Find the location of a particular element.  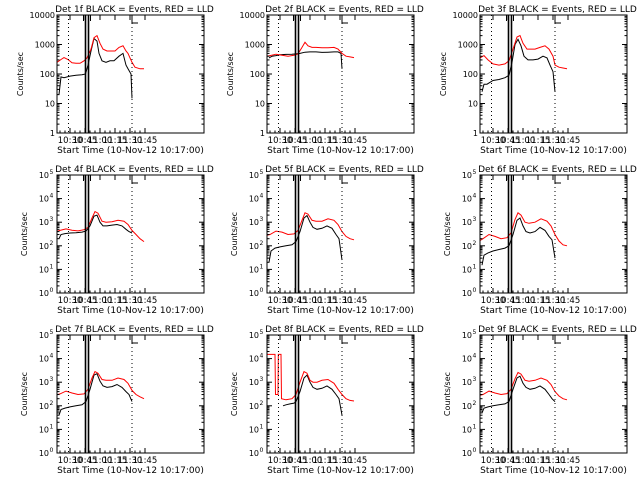

y-tick-label: 10000 is located at coordinates (42, 15).